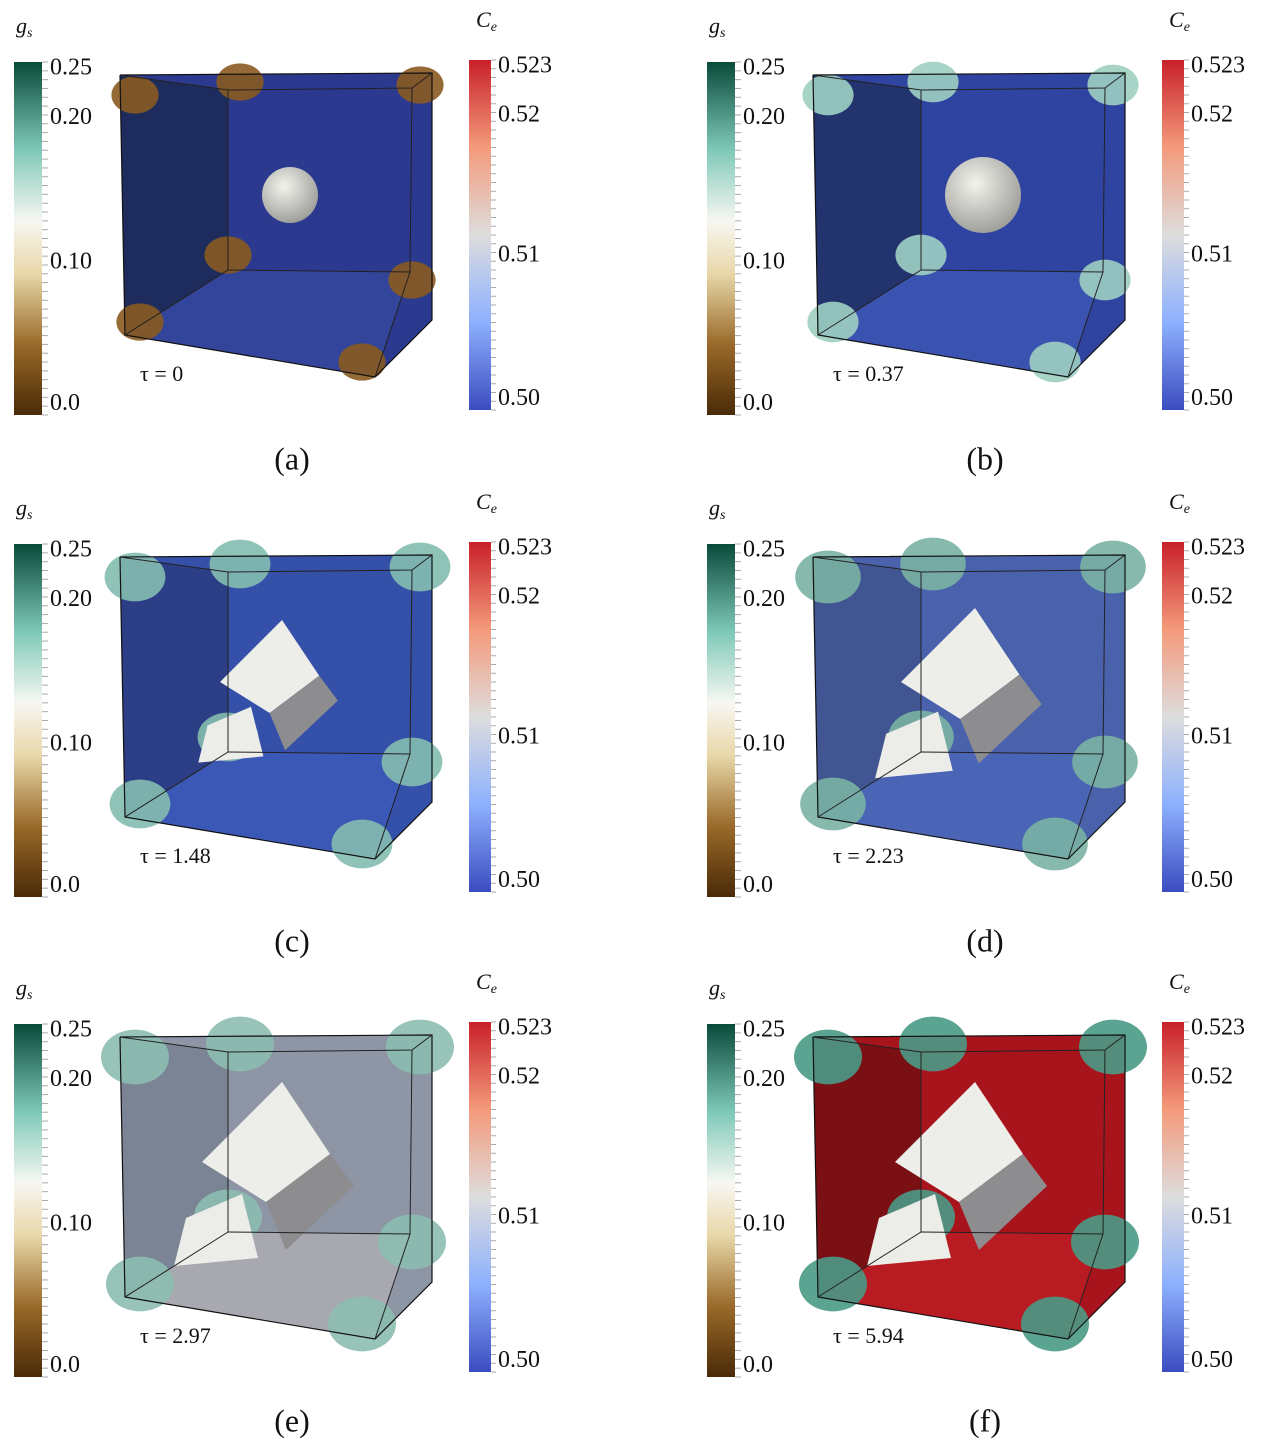 This screenshot has height=1446, width=1262. I want to click on caption: (a), so click(292, 458).